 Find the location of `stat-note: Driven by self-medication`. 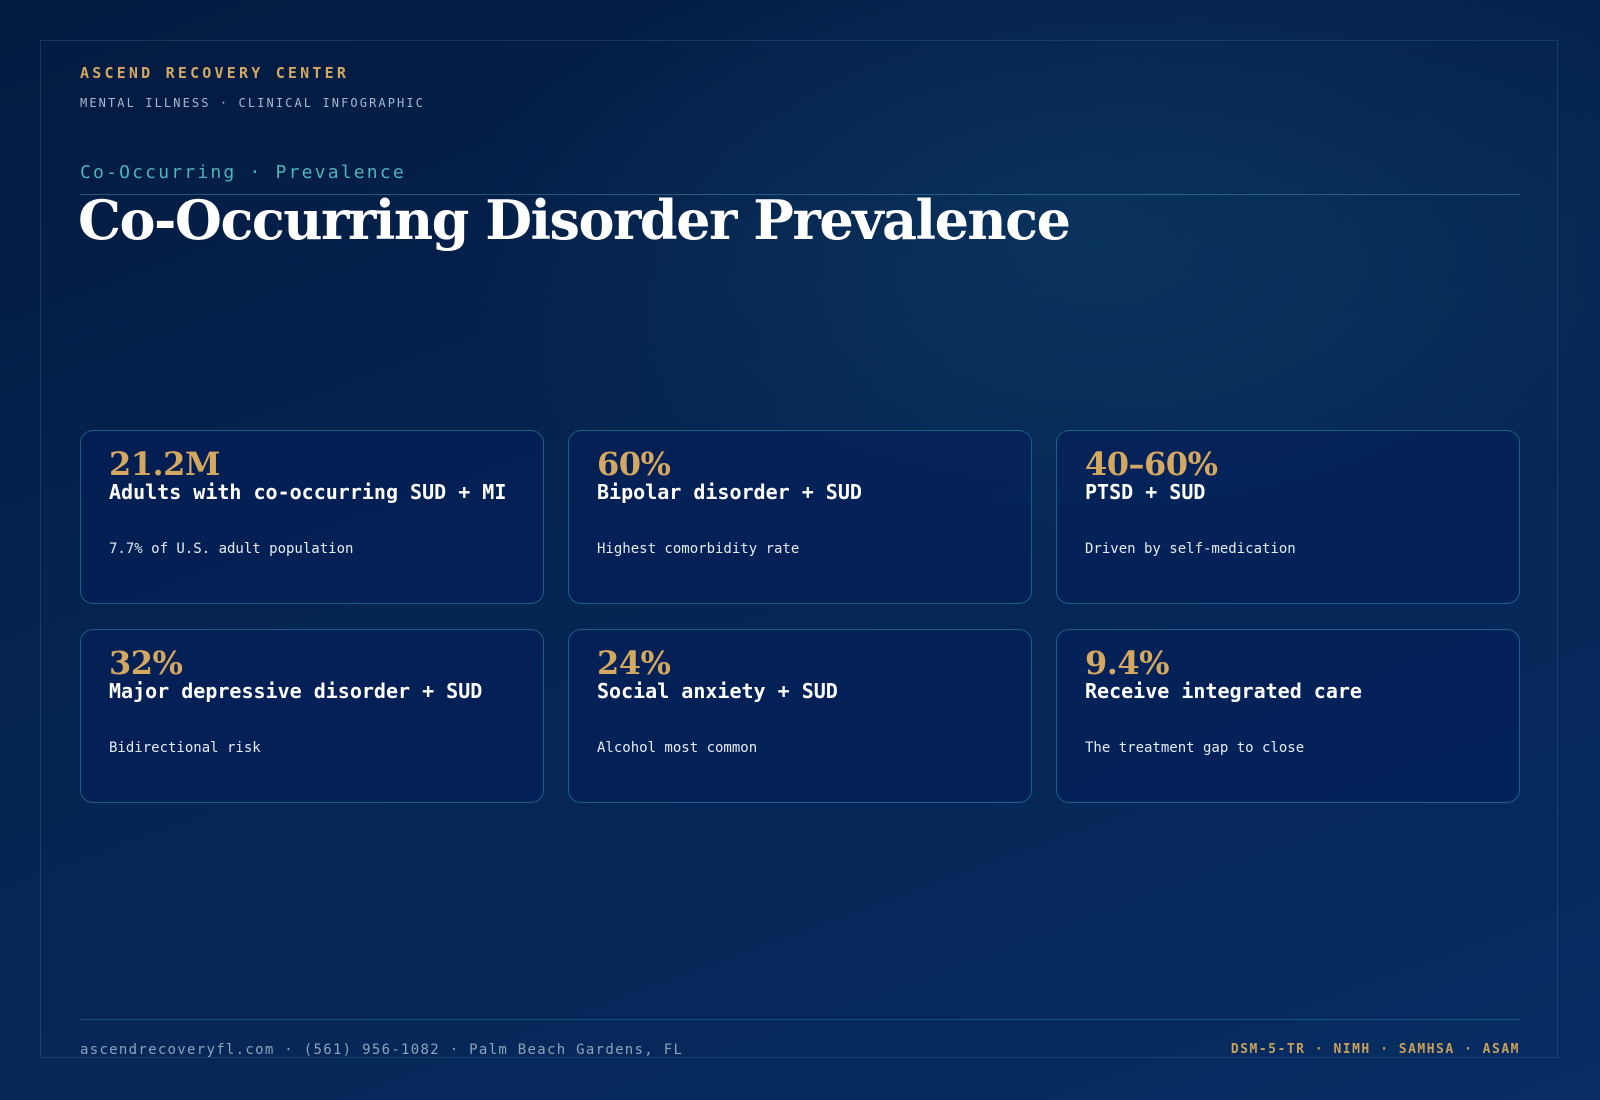

stat-note: Driven by self-medication is located at coordinates (1190, 549).